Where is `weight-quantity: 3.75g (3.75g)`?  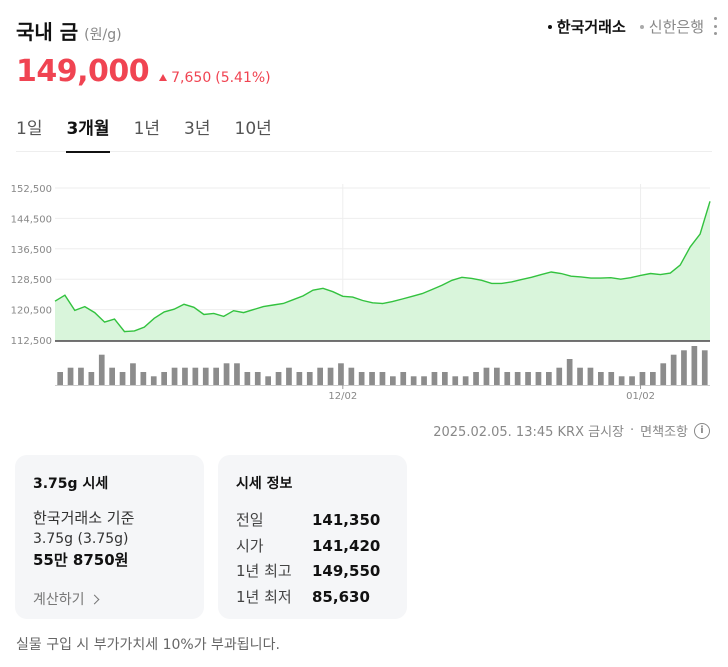 weight-quantity: 3.75g (3.75g) is located at coordinates (81, 539).